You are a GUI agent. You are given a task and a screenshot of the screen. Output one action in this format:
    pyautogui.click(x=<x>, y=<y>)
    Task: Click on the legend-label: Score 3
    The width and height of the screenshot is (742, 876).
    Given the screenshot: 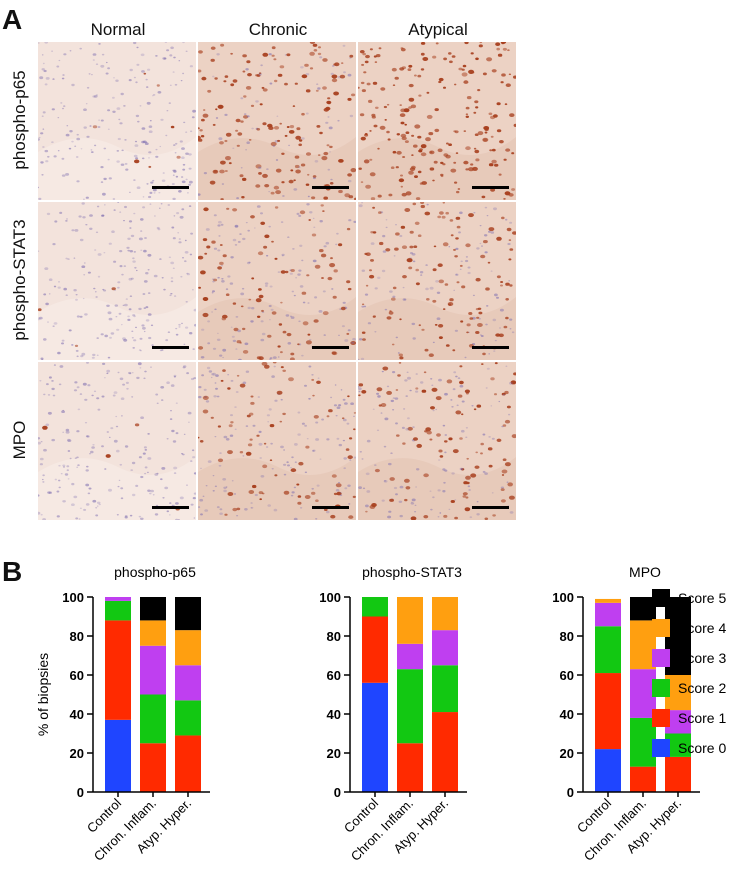 What is the action you would take?
    pyautogui.click(x=702, y=658)
    